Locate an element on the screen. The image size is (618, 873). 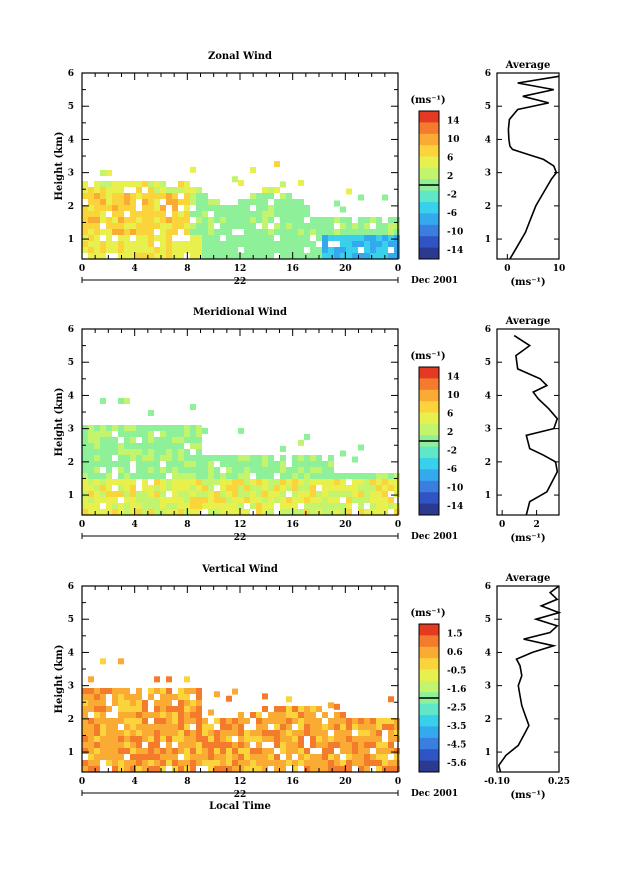
colorbar-tick-label: -10 is located at coordinates (455, 232).